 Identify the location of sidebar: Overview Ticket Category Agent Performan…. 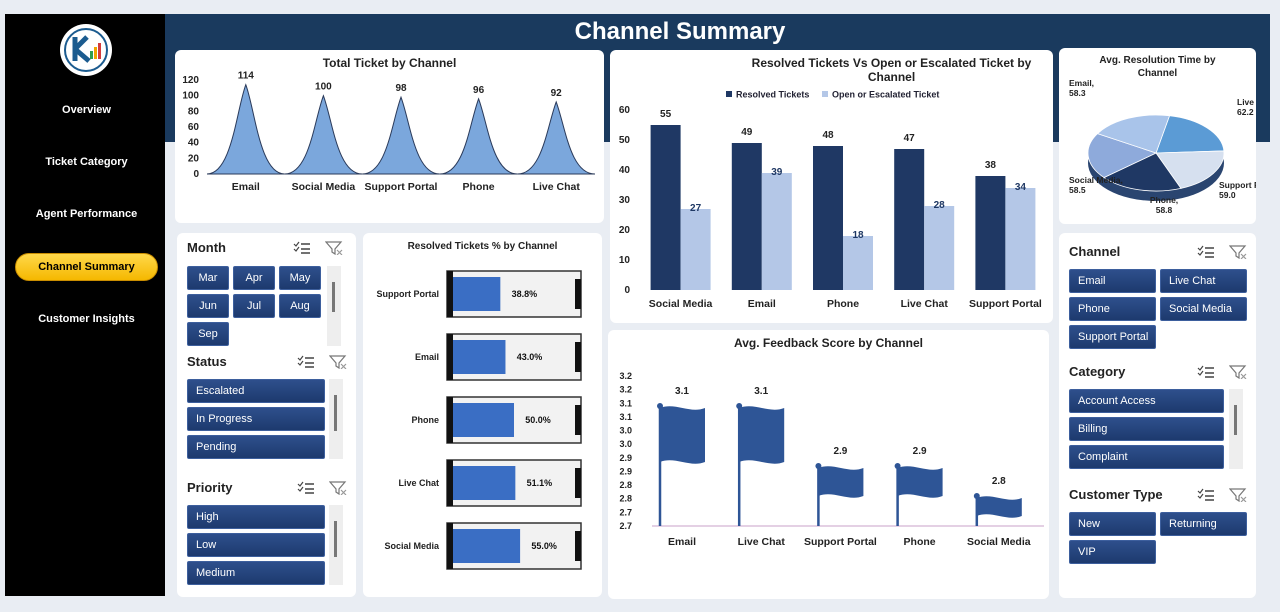
(85, 305).